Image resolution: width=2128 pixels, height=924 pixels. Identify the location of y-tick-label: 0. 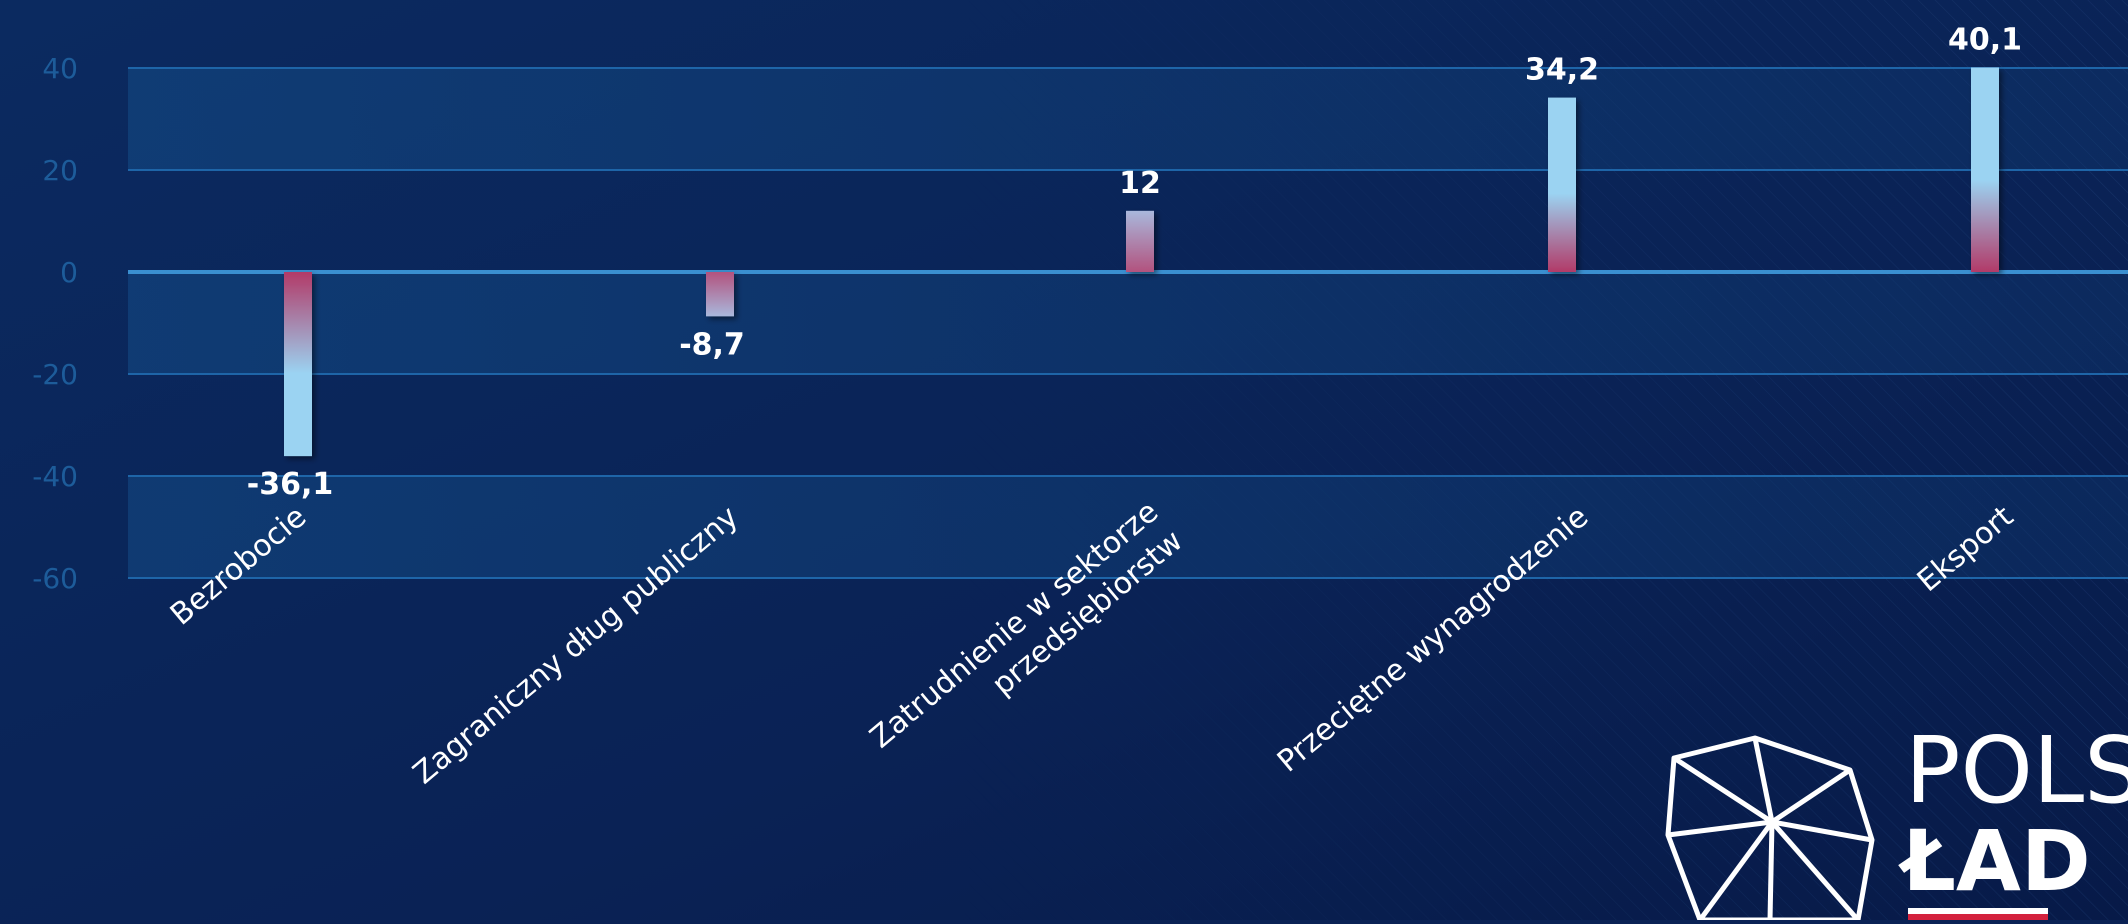
(69, 272).